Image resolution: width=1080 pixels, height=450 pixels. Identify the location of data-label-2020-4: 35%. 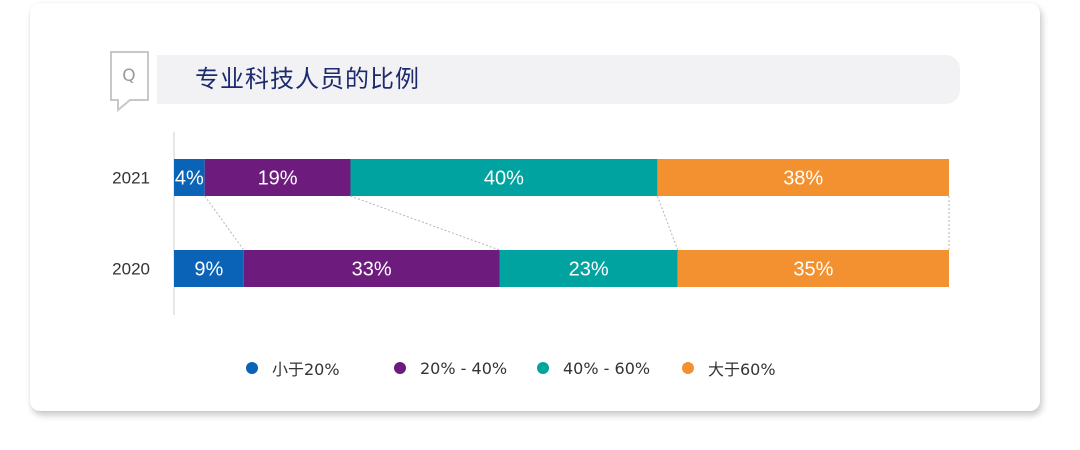
(813, 270).